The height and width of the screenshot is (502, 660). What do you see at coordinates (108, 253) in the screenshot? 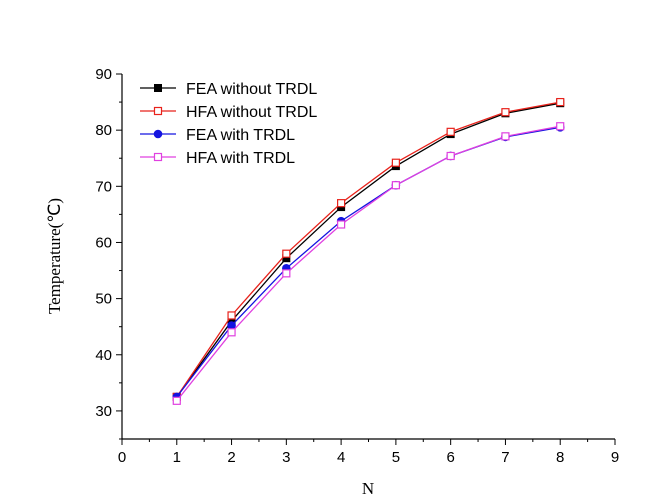
I see `y-axis-ticks: 30 40 50 60 70 80 90` at bounding box center [108, 253].